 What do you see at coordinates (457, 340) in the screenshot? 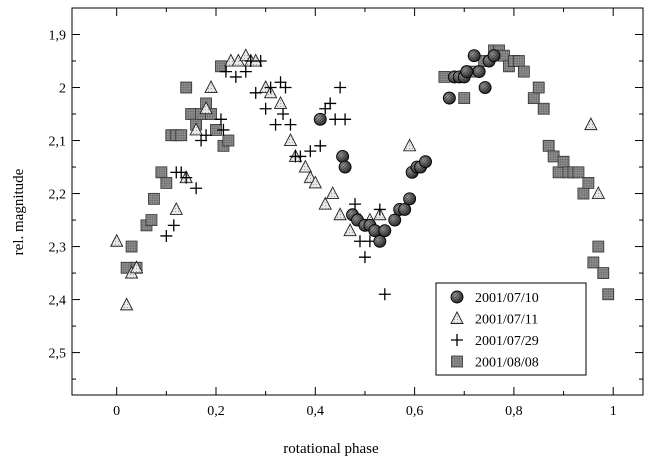
I see `legend-marker-plus` at bounding box center [457, 340].